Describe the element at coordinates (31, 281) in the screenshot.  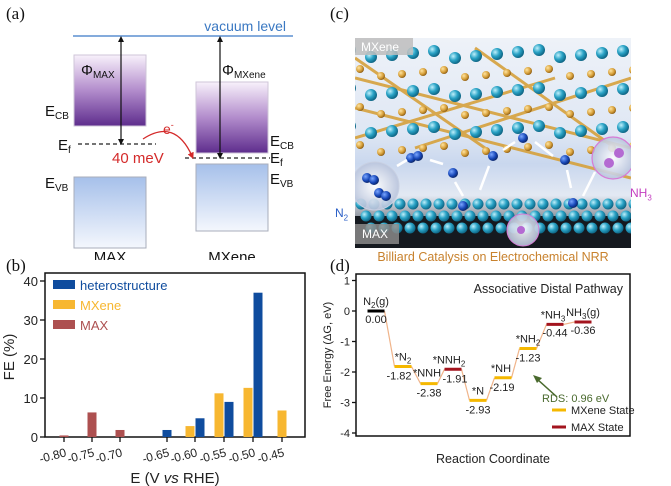
I see `b-ytick-label: 40` at that location.